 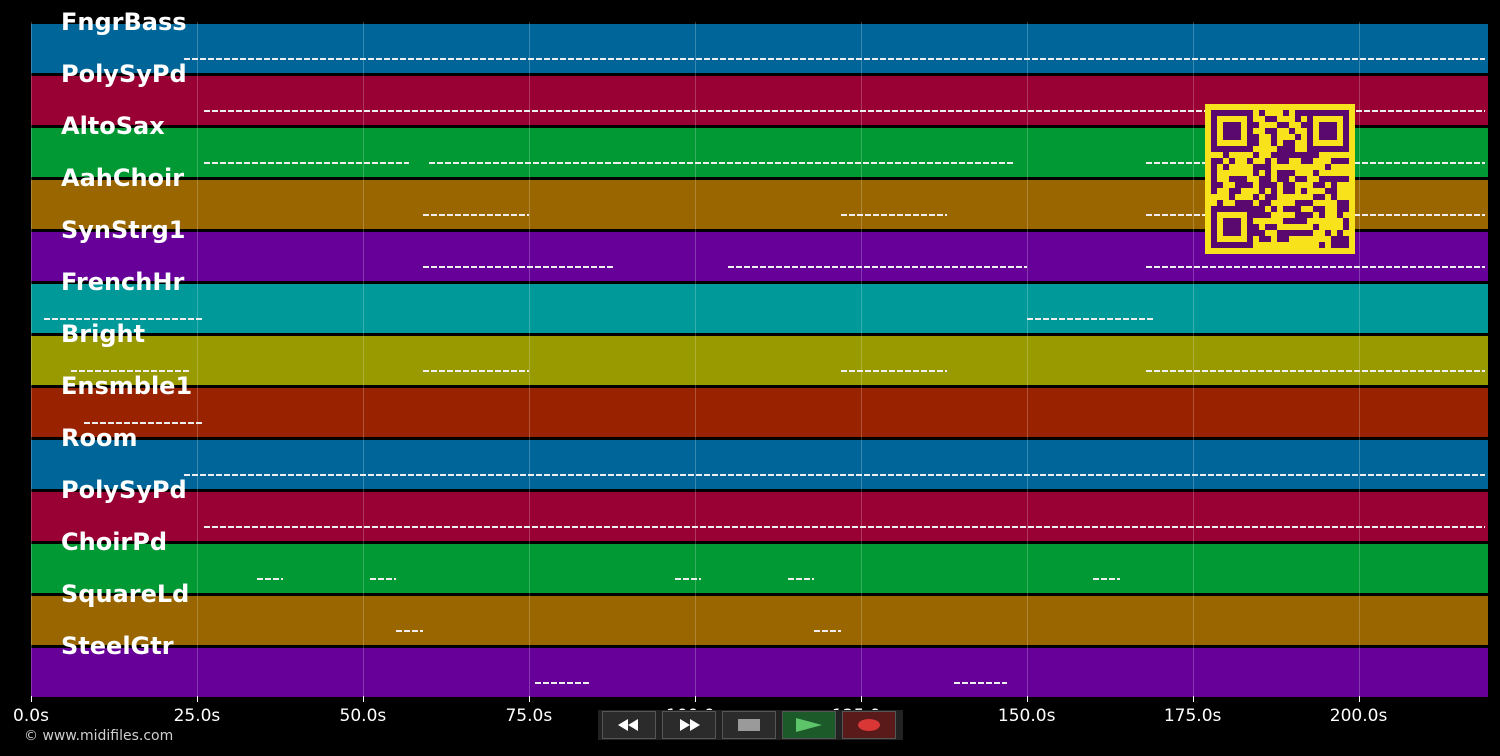 What do you see at coordinates (127, 386) in the screenshot?
I see `track-label: Ensmble1` at bounding box center [127, 386].